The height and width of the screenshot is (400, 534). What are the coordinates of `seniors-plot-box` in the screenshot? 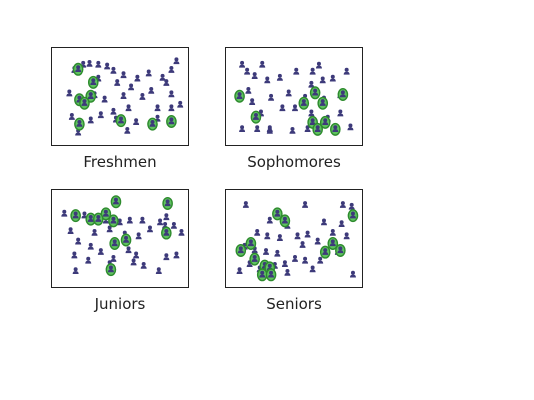 It's located at (294, 238).